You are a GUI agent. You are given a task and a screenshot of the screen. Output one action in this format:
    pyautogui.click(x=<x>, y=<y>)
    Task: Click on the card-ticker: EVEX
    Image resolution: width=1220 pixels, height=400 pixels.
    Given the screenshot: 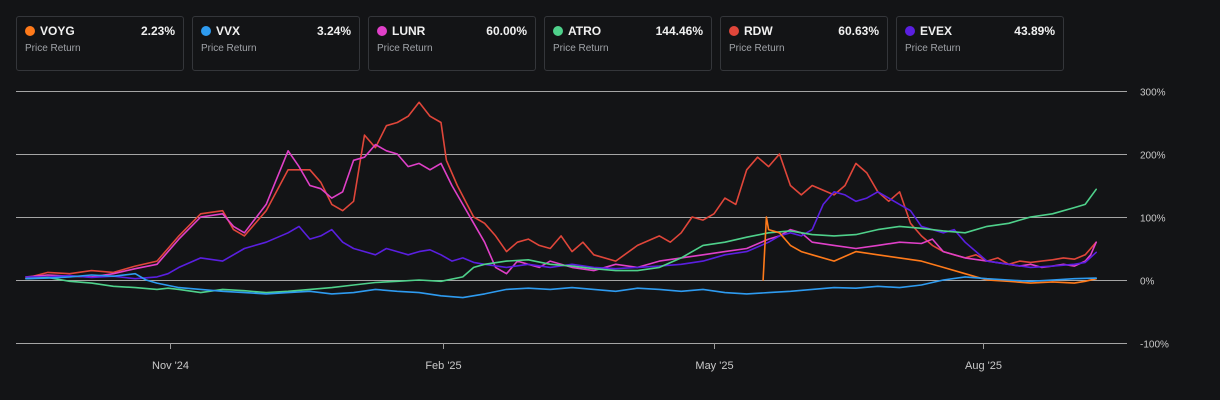 What is the action you would take?
    pyautogui.click(x=936, y=31)
    